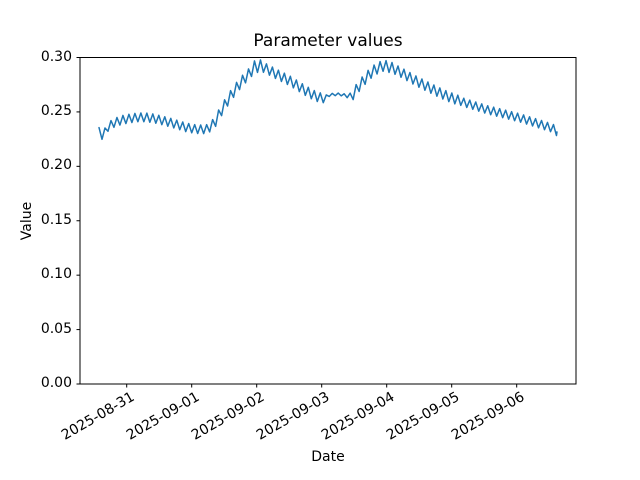  I want to click on y-tick-label: 0.15, so click(56, 219).